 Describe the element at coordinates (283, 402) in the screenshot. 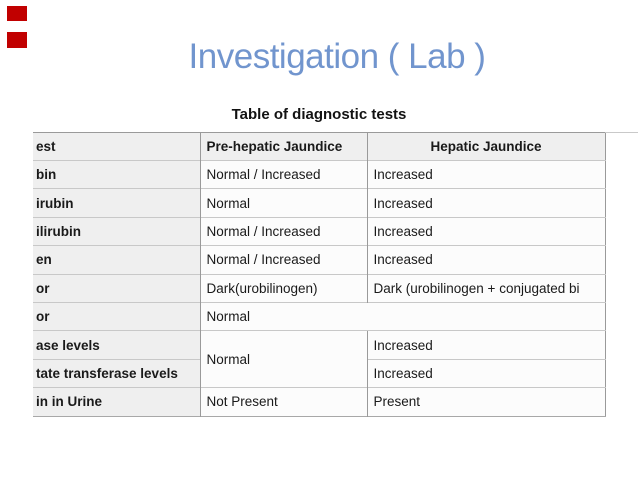

I see `pre-hepatic-cell: Not Present` at that location.